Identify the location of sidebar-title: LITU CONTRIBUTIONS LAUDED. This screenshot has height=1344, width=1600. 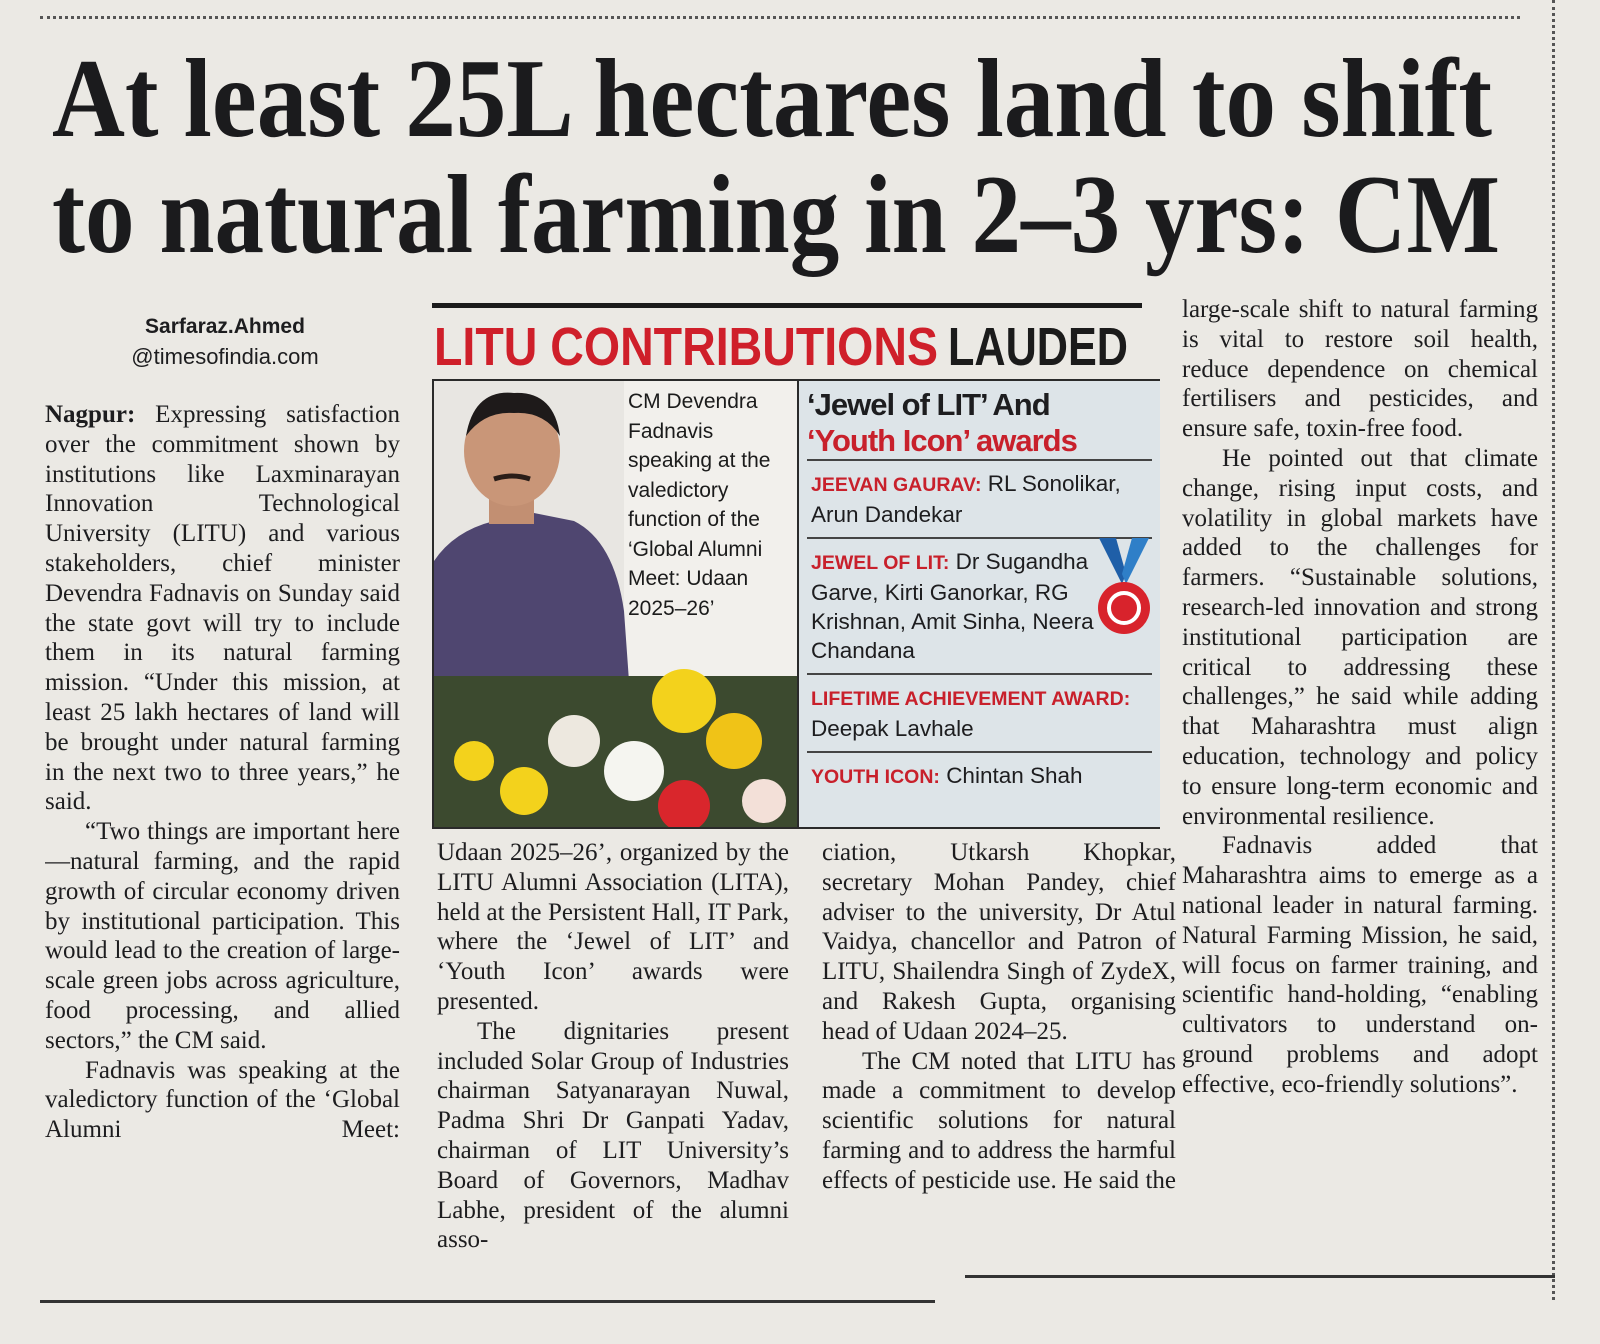
(781, 346).